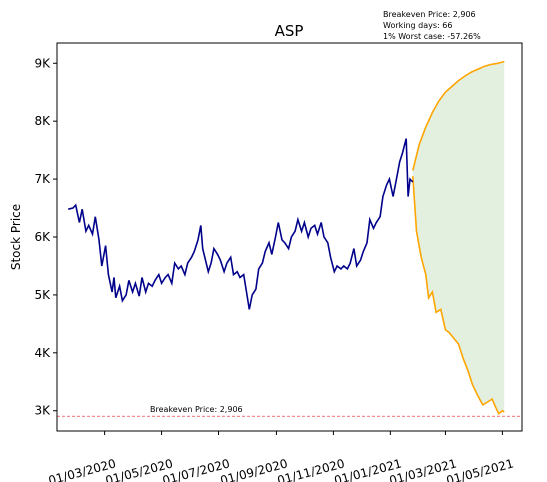  I want to click on y-tick-label: 5K, so click(42, 295).